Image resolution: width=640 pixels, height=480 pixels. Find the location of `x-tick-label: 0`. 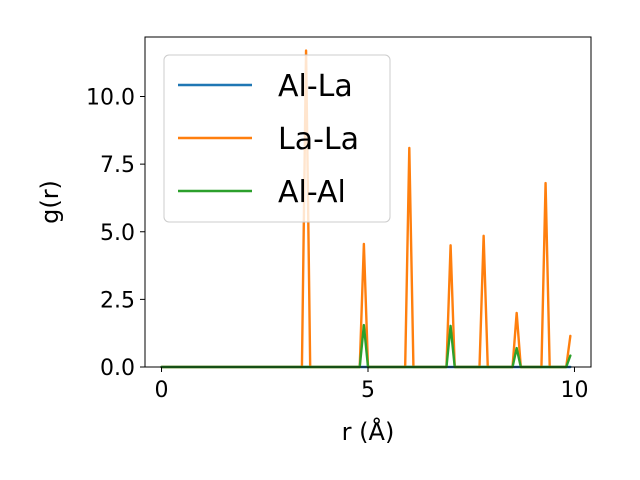

x-tick-label: 0 is located at coordinates (162, 390).